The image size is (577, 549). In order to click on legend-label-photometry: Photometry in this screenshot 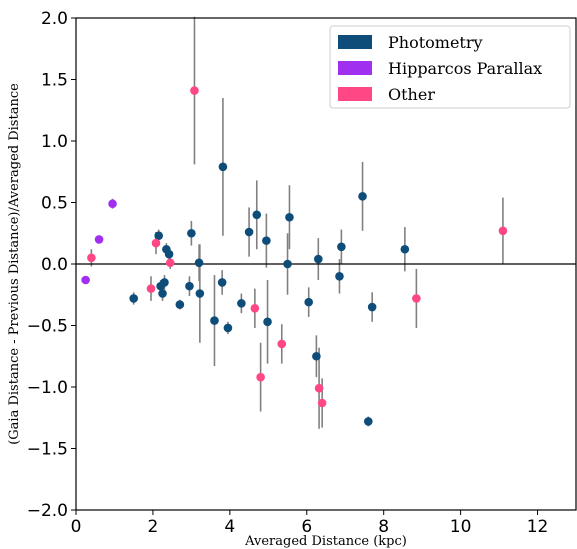, I will do `click(435, 42)`.